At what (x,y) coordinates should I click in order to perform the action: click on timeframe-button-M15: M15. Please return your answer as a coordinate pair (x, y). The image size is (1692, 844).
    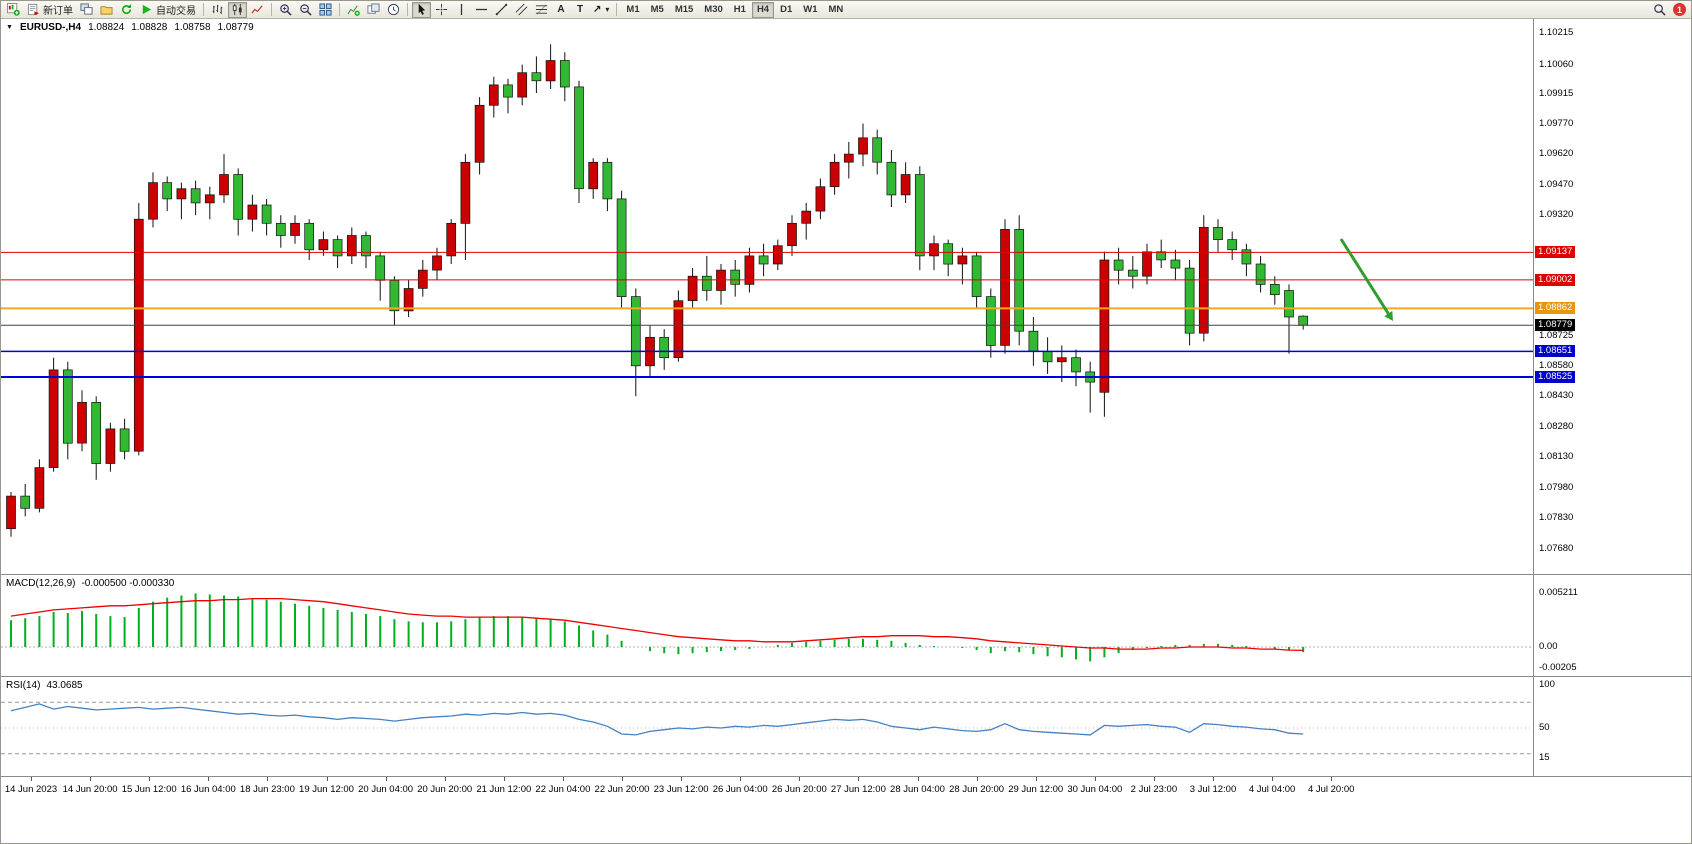
    Looking at the image, I should click on (684, 10).